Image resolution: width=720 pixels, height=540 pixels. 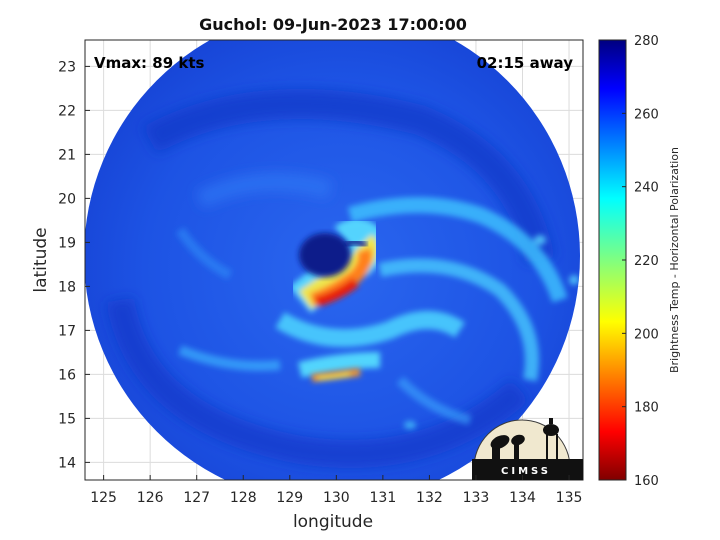 I want to click on water-tower-icon, so click(x=551, y=430).